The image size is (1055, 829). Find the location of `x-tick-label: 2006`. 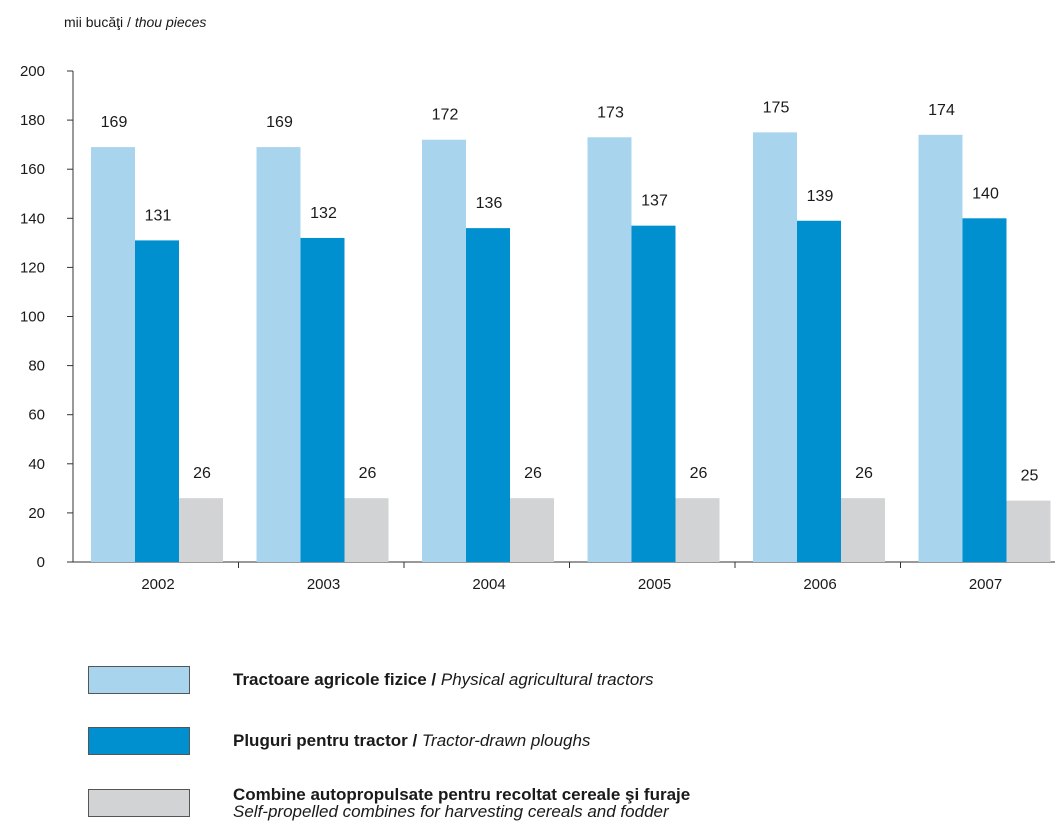

x-tick-label: 2006 is located at coordinates (819, 584).